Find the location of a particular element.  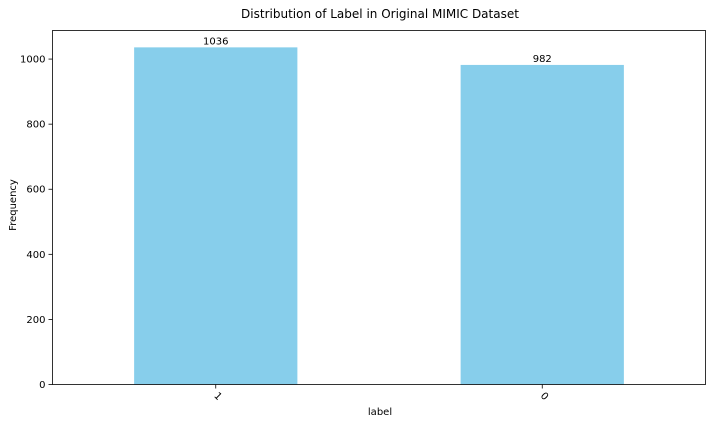

y-tick-label-1000: 1000 is located at coordinates (32, 60).